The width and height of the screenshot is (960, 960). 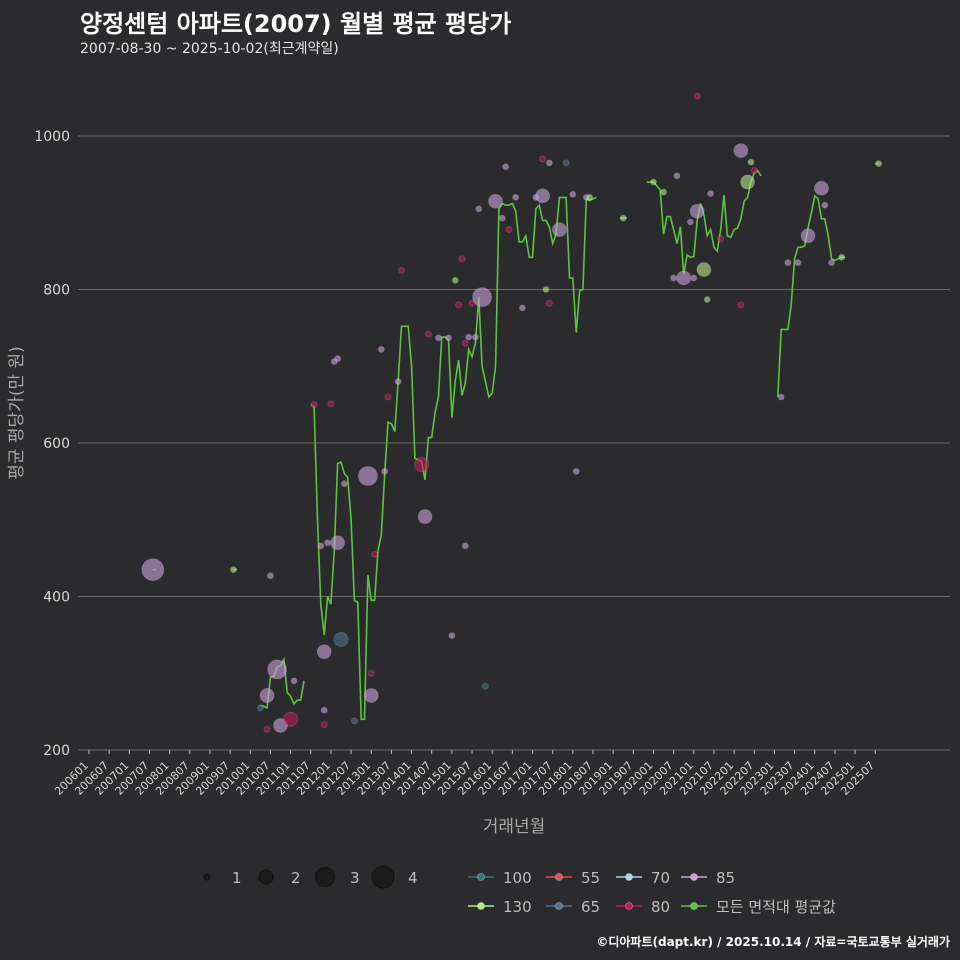 What do you see at coordinates (660, 907) in the screenshot?
I see `color-legend-label: 80` at bounding box center [660, 907].